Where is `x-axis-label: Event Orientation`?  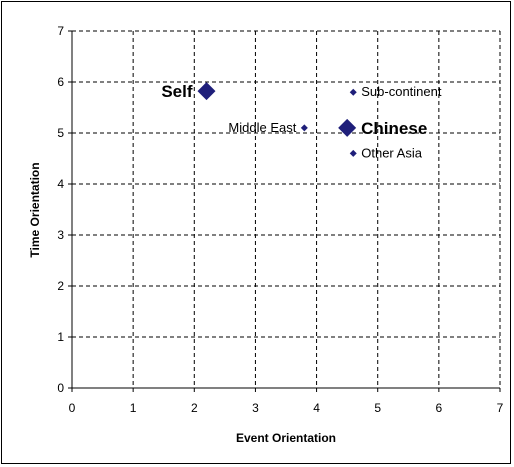 x-axis-label: Event Orientation is located at coordinates (286, 438).